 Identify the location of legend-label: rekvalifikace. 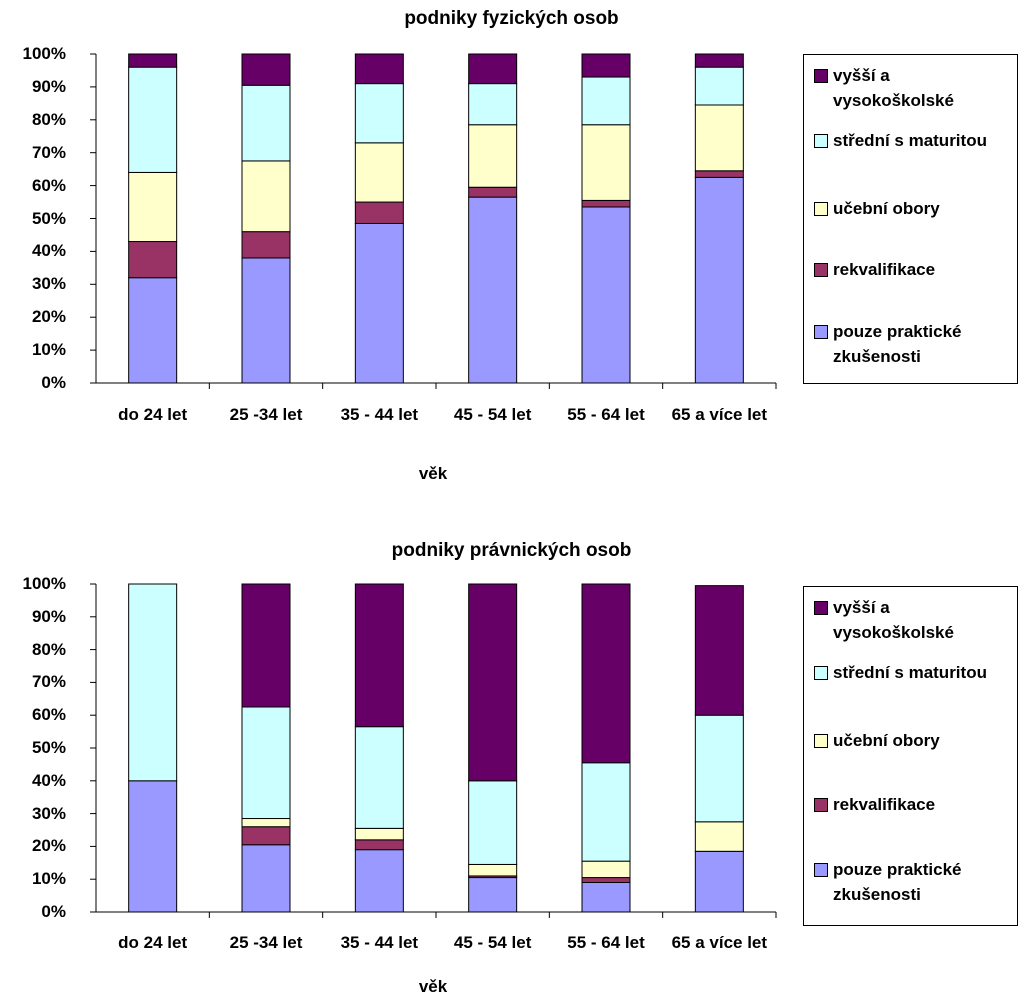
(884, 269).